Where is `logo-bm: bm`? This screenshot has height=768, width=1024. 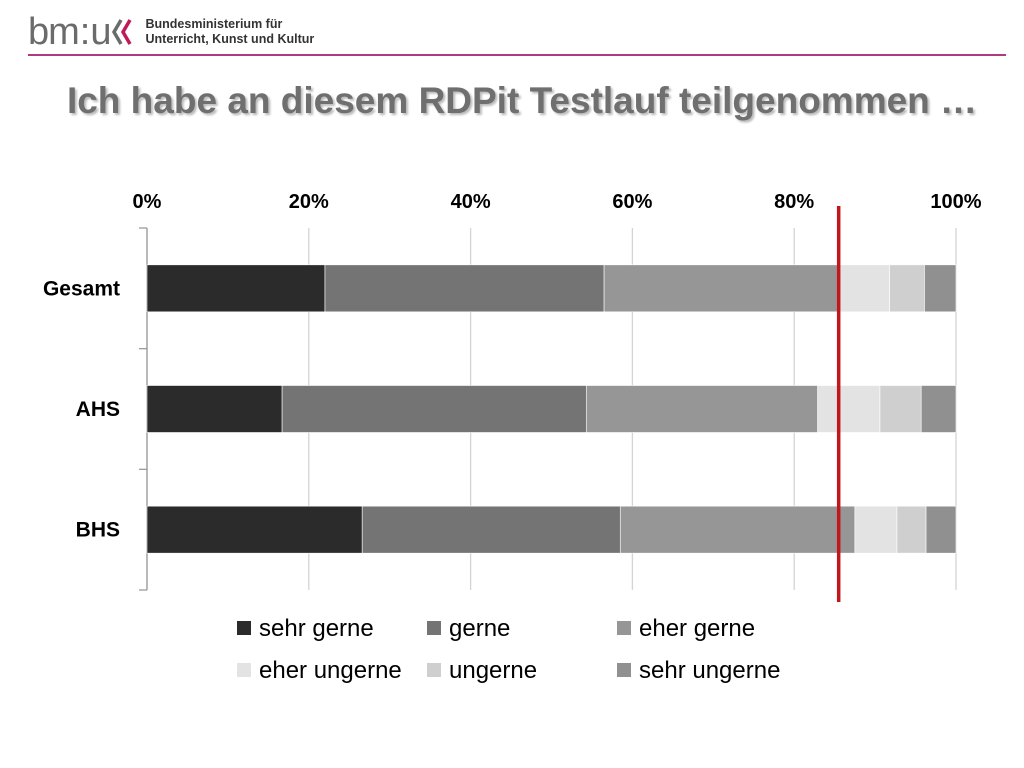 logo-bm: bm is located at coordinates (54, 32).